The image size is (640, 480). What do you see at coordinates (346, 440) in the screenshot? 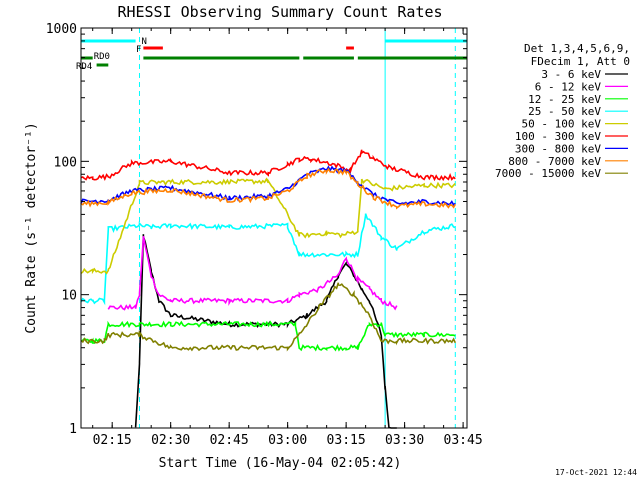
I see `x-tick-label-4: 03:15` at bounding box center [346, 440].